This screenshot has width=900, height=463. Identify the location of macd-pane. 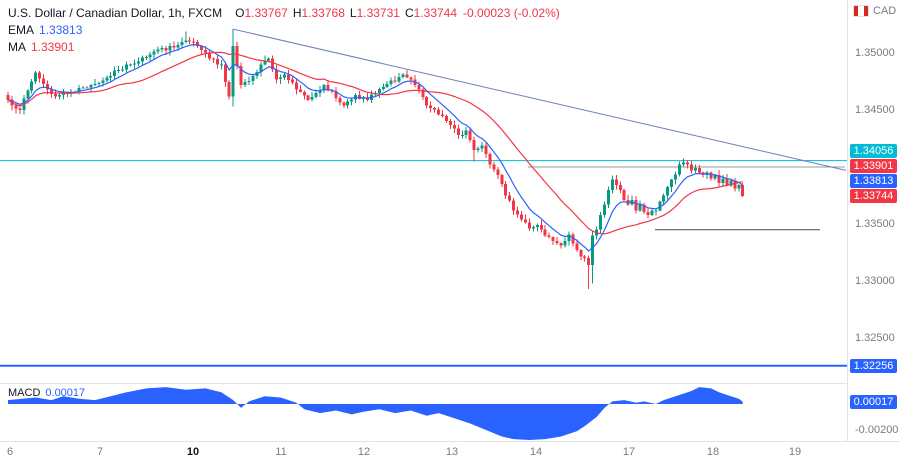
(423, 412).